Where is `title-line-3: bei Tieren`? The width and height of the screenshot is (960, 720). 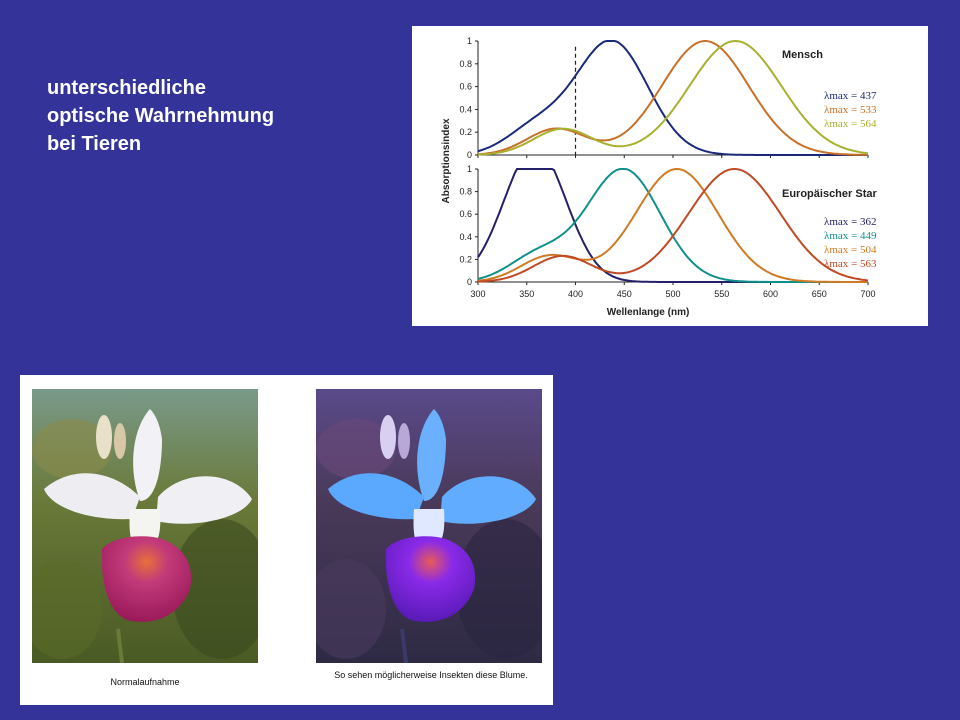
title-line-3: bei Tieren is located at coordinates (94, 144).